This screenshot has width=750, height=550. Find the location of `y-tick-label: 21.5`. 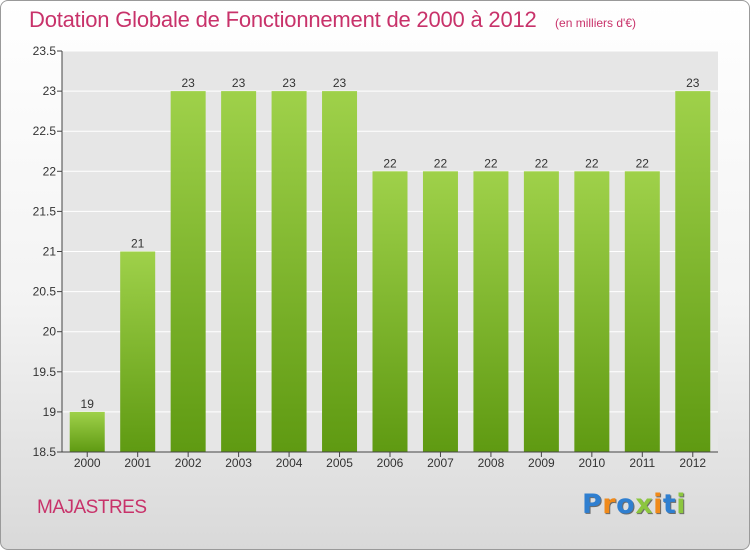

y-tick-label: 21.5 is located at coordinates (45, 211).